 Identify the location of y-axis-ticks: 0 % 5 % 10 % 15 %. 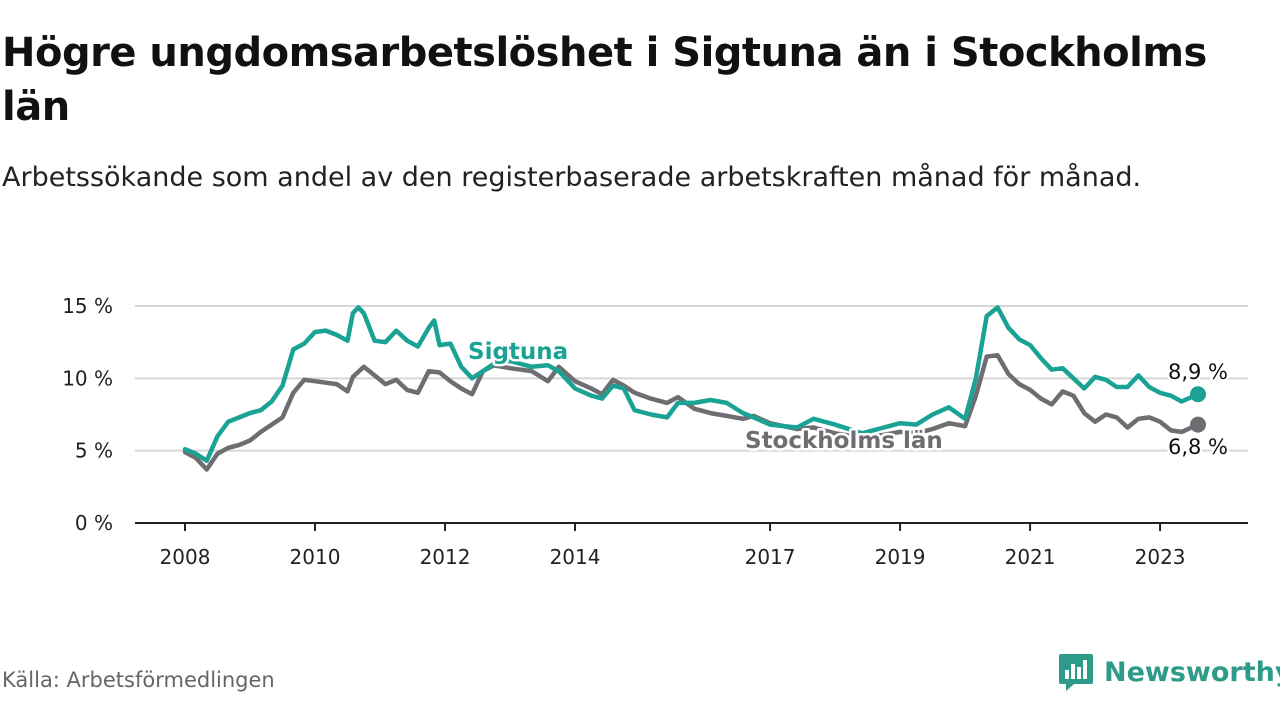
(87, 414).